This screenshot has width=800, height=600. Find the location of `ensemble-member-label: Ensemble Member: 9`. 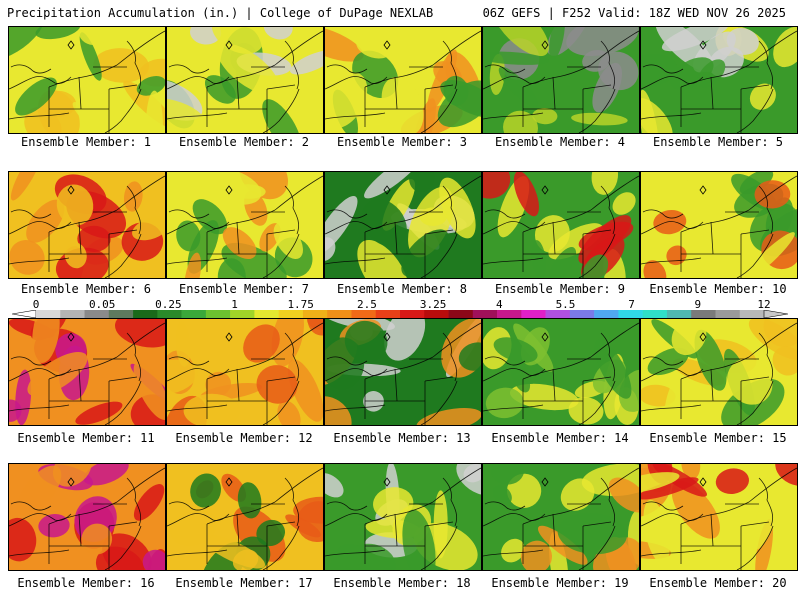

ensemble-member-label: Ensemble Member: 9 is located at coordinates (560, 289).